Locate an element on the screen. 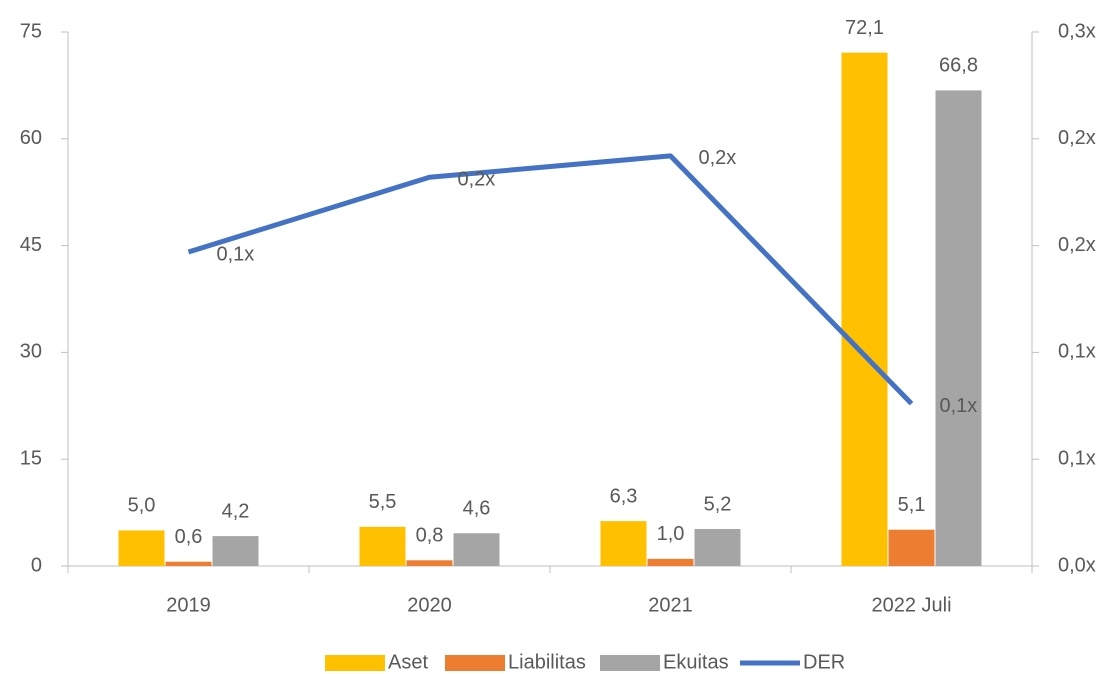 Image resolution: width=1115 pixels, height=674 pixels. y-tick-label: 60 is located at coordinates (31, 138).